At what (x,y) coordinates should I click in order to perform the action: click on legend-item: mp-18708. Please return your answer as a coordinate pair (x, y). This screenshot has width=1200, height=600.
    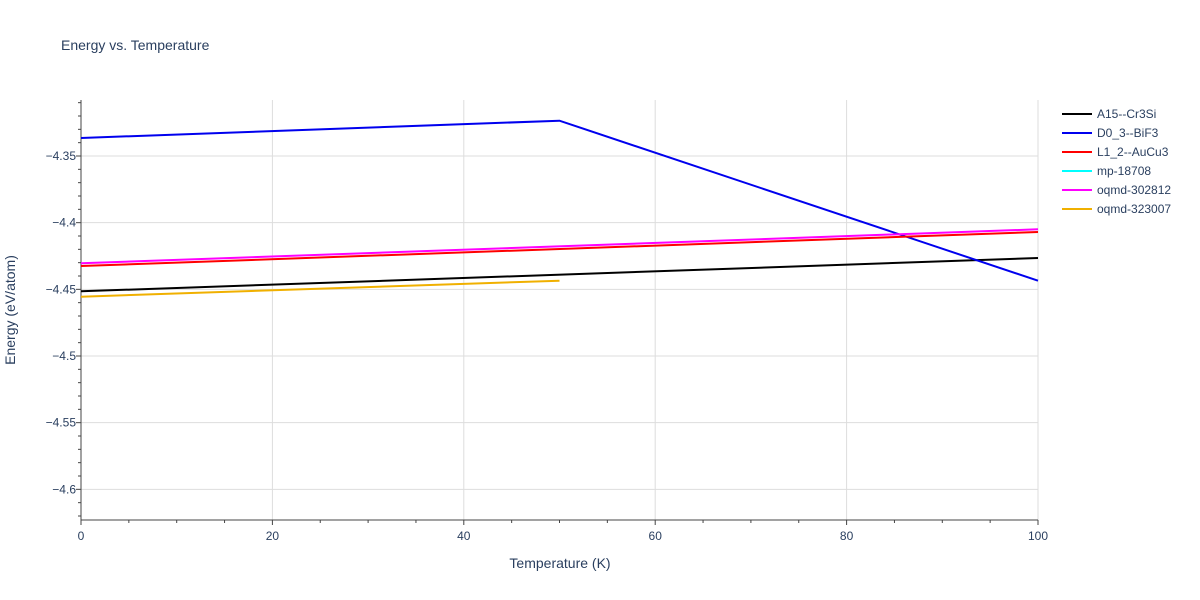
    Looking at the image, I should click on (1106, 171).